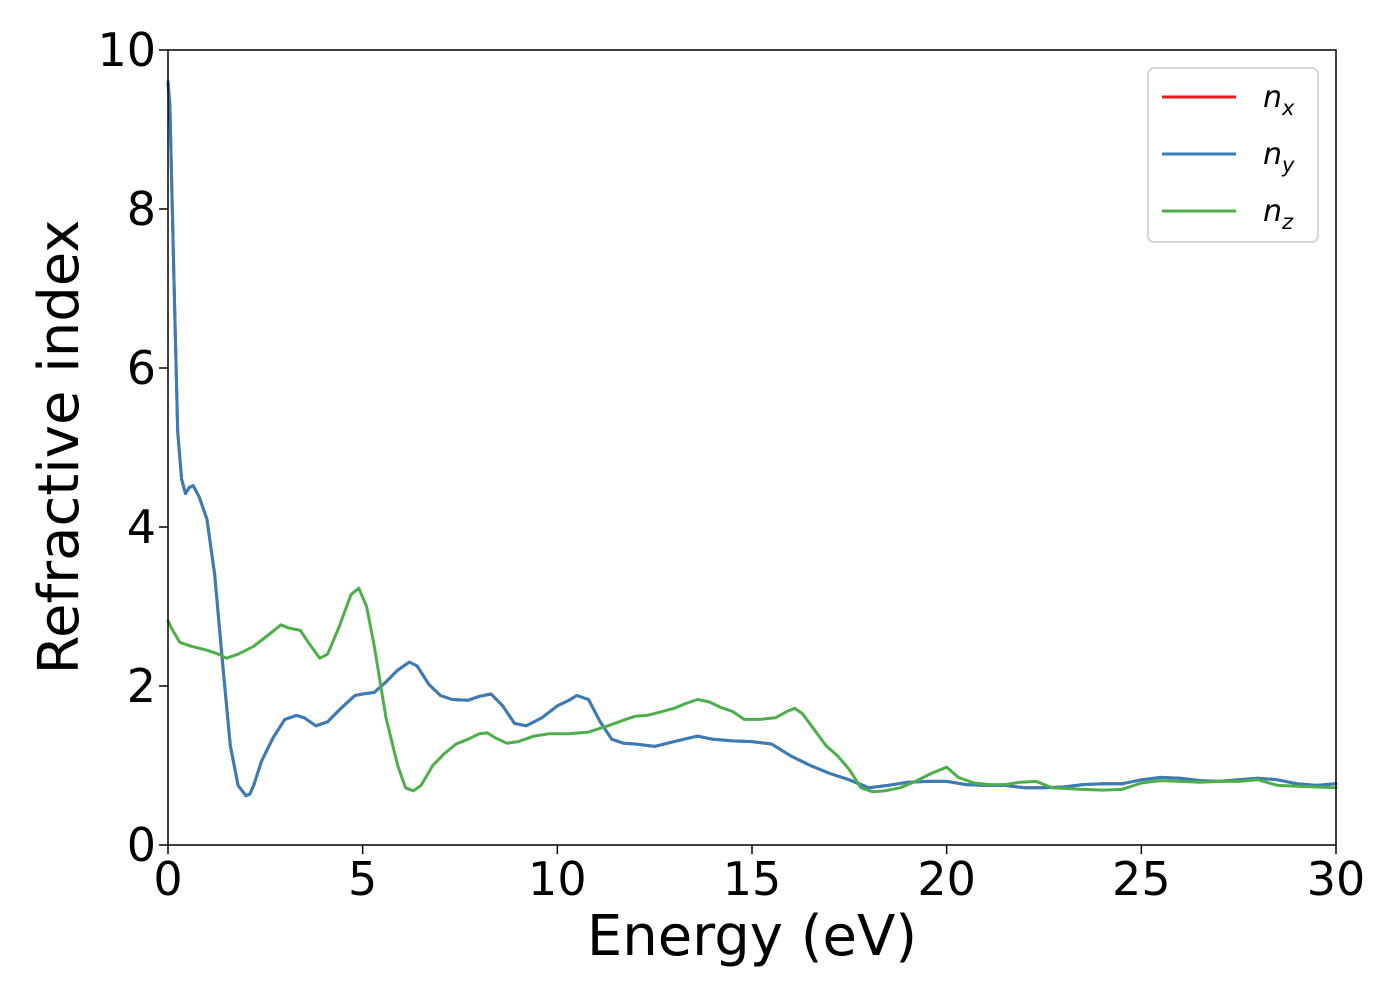 This screenshot has width=1400, height=1000. I want to click on legend-label-subscript: z, so click(1287, 222).